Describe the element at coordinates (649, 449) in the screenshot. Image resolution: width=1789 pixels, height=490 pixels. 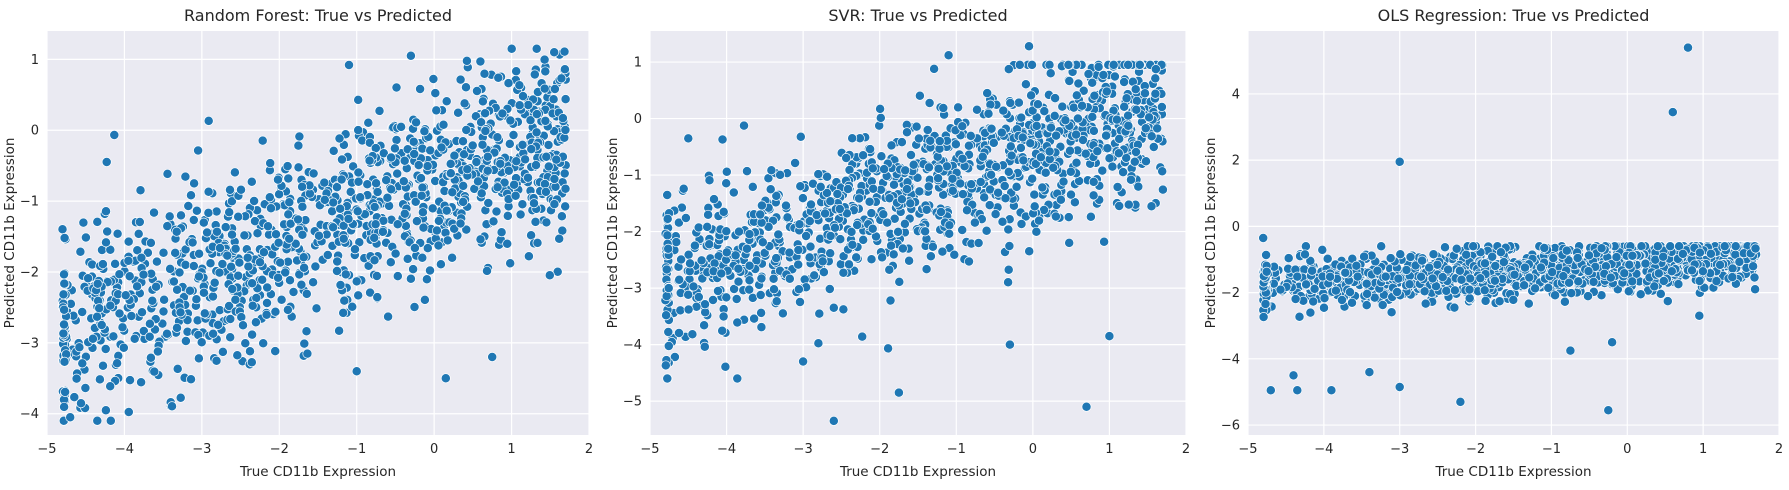
I see `x-tick-label: −5` at that location.